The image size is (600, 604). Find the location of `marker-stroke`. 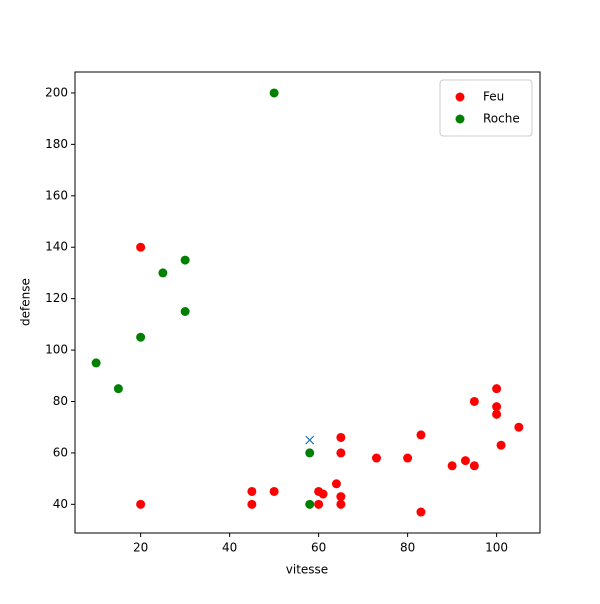

marker-stroke is located at coordinates (310, 440).